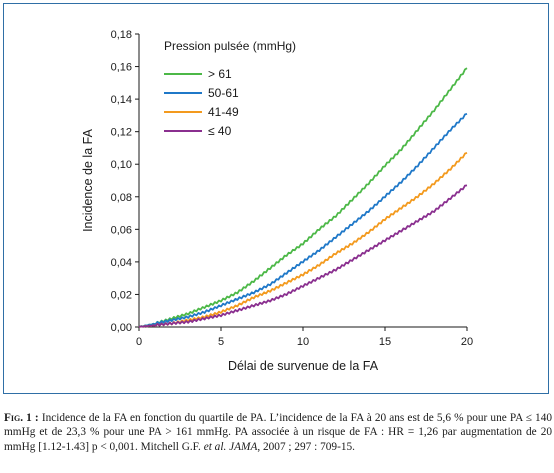 The width and height of the screenshot is (554, 473). Describe the element at coordinates (306, 446) in the screenshot. I see `caption-citation: , 2007 ; 297 : 709-15.` at that location.